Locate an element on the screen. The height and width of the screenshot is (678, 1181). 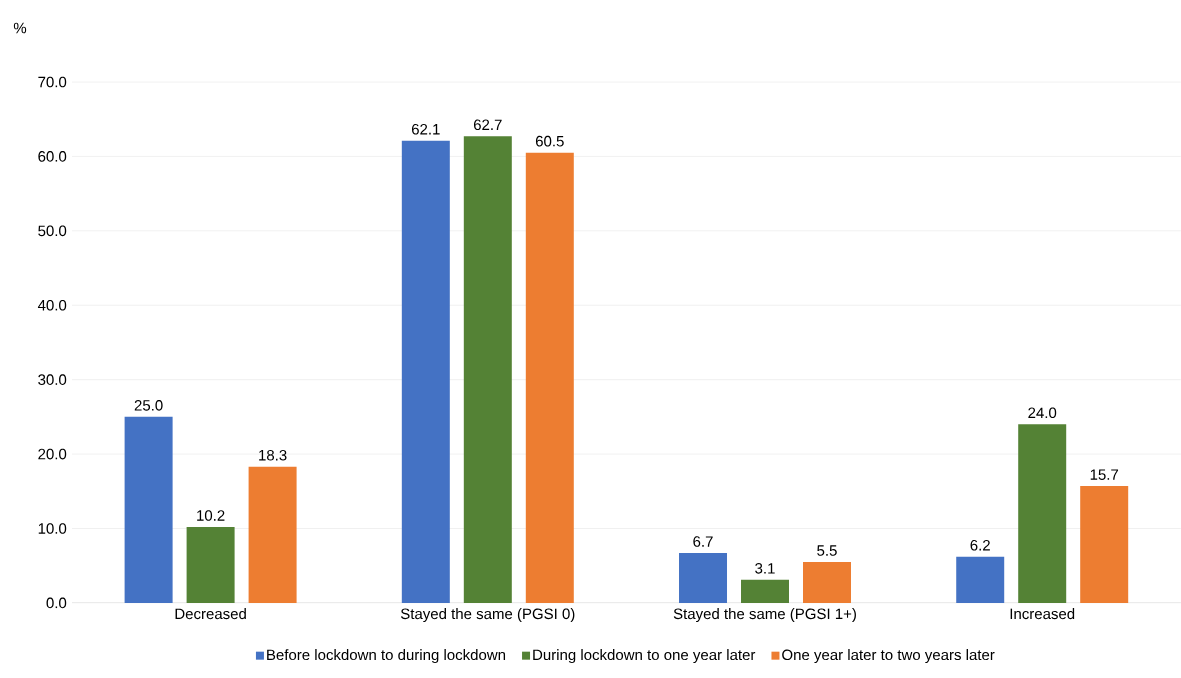
x-tick-label: Stayed the same (PGSI 1+) is located at coordinates (764, 615).